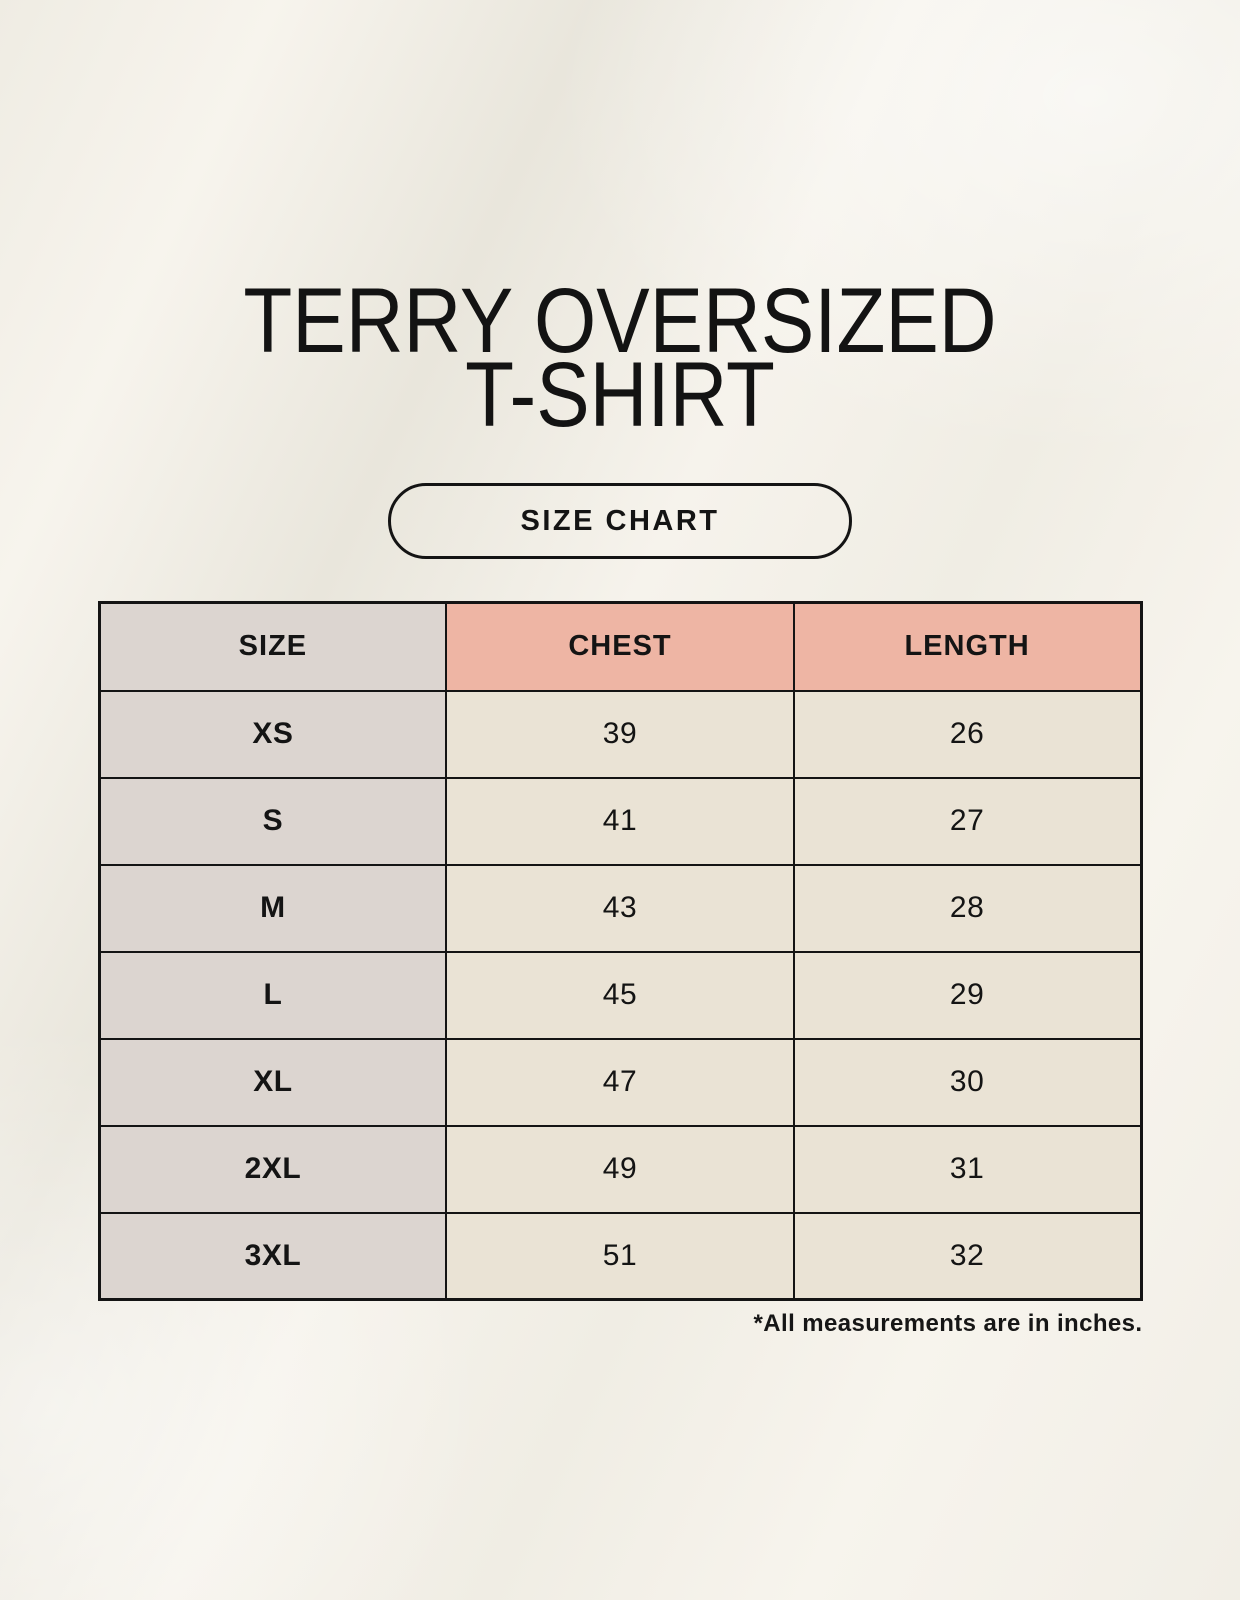  What do you see at coordinates (967, 646) in the screenshot?
I see `column-header-length: LENGTH` at bounding box center [967, 646].